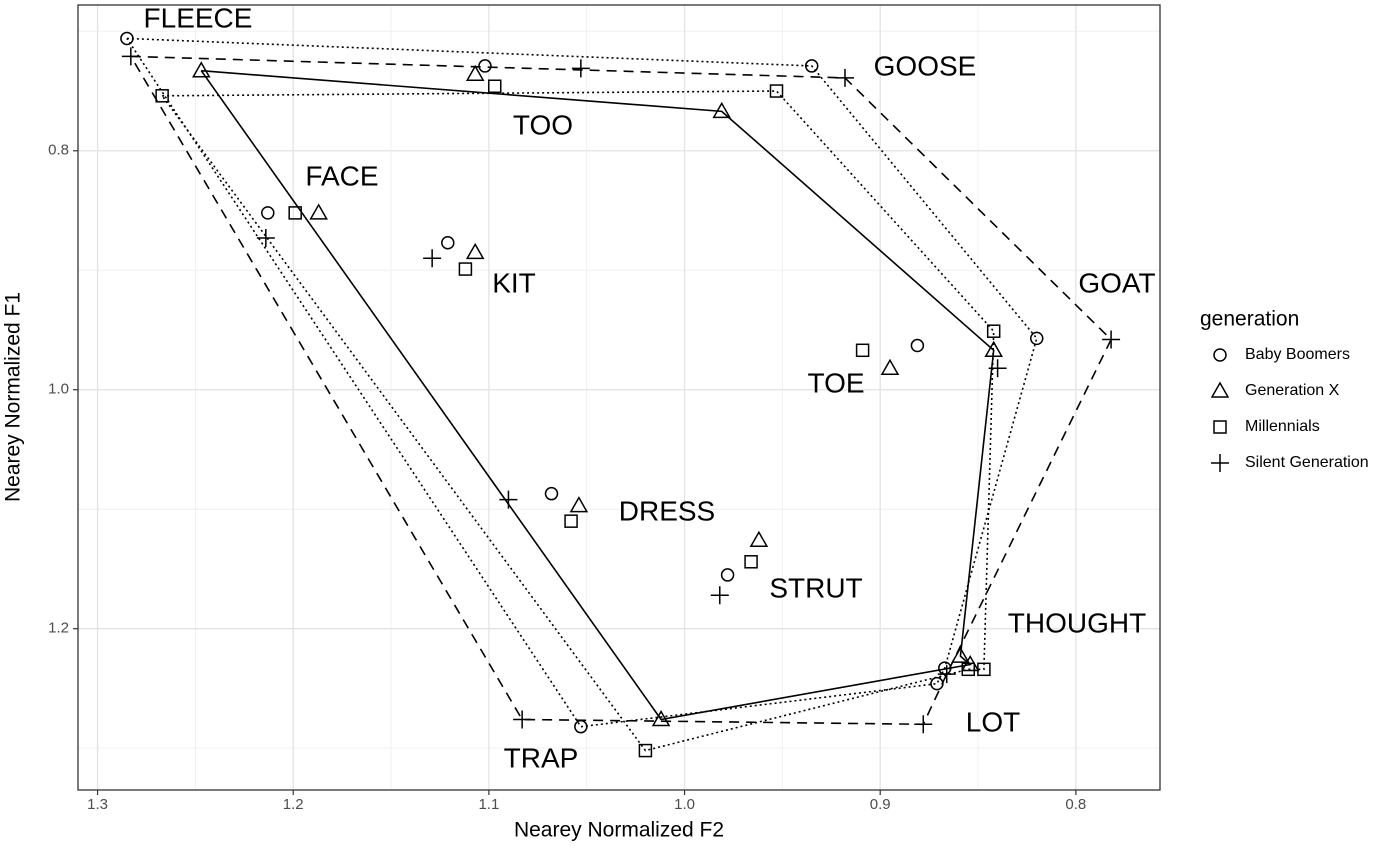  I want to click on legend-item: Generation X, so click(1275, 390).